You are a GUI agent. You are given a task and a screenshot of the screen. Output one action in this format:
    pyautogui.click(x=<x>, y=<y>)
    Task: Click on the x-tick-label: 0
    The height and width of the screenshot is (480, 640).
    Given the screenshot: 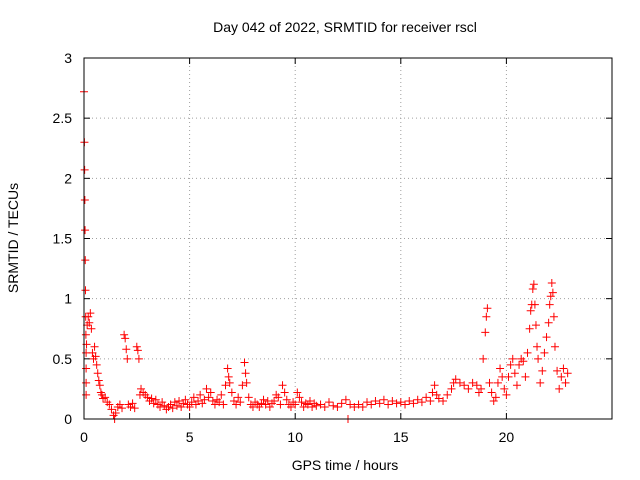 What is the action you would take?
    pyautogui.click(x=84, y=437)
    